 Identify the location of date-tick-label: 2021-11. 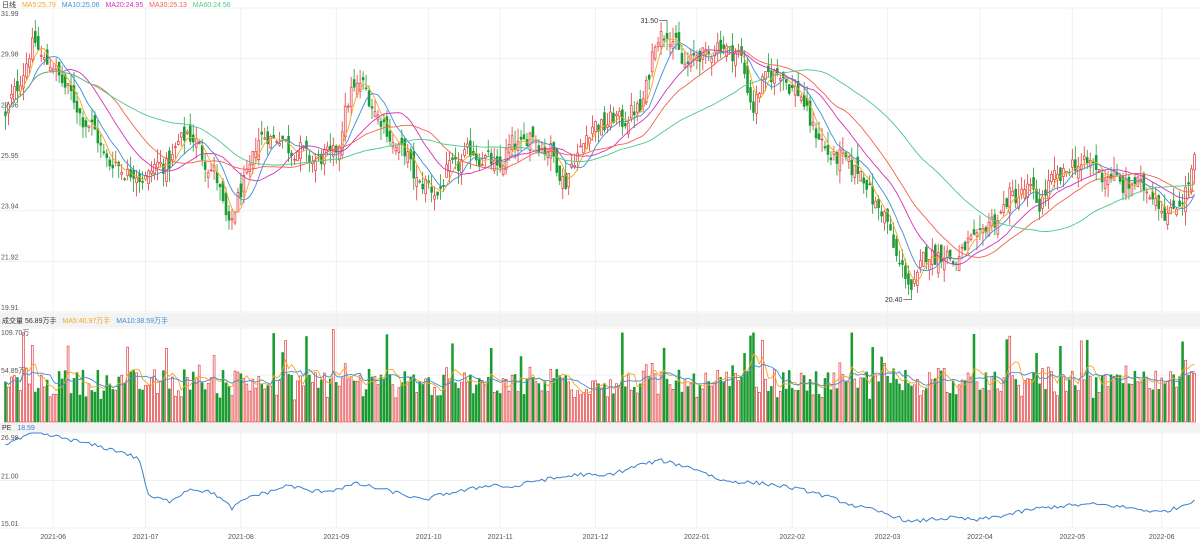
(500, 537).